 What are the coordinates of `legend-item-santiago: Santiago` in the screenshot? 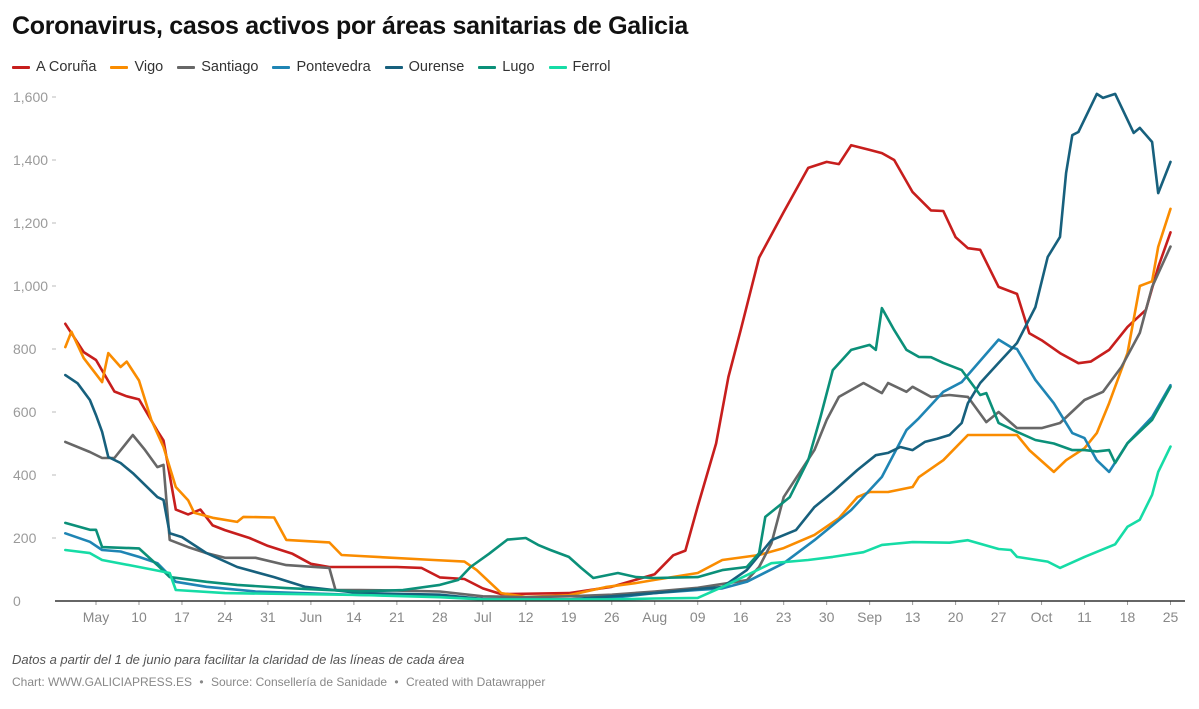 It's located at (217, 67).